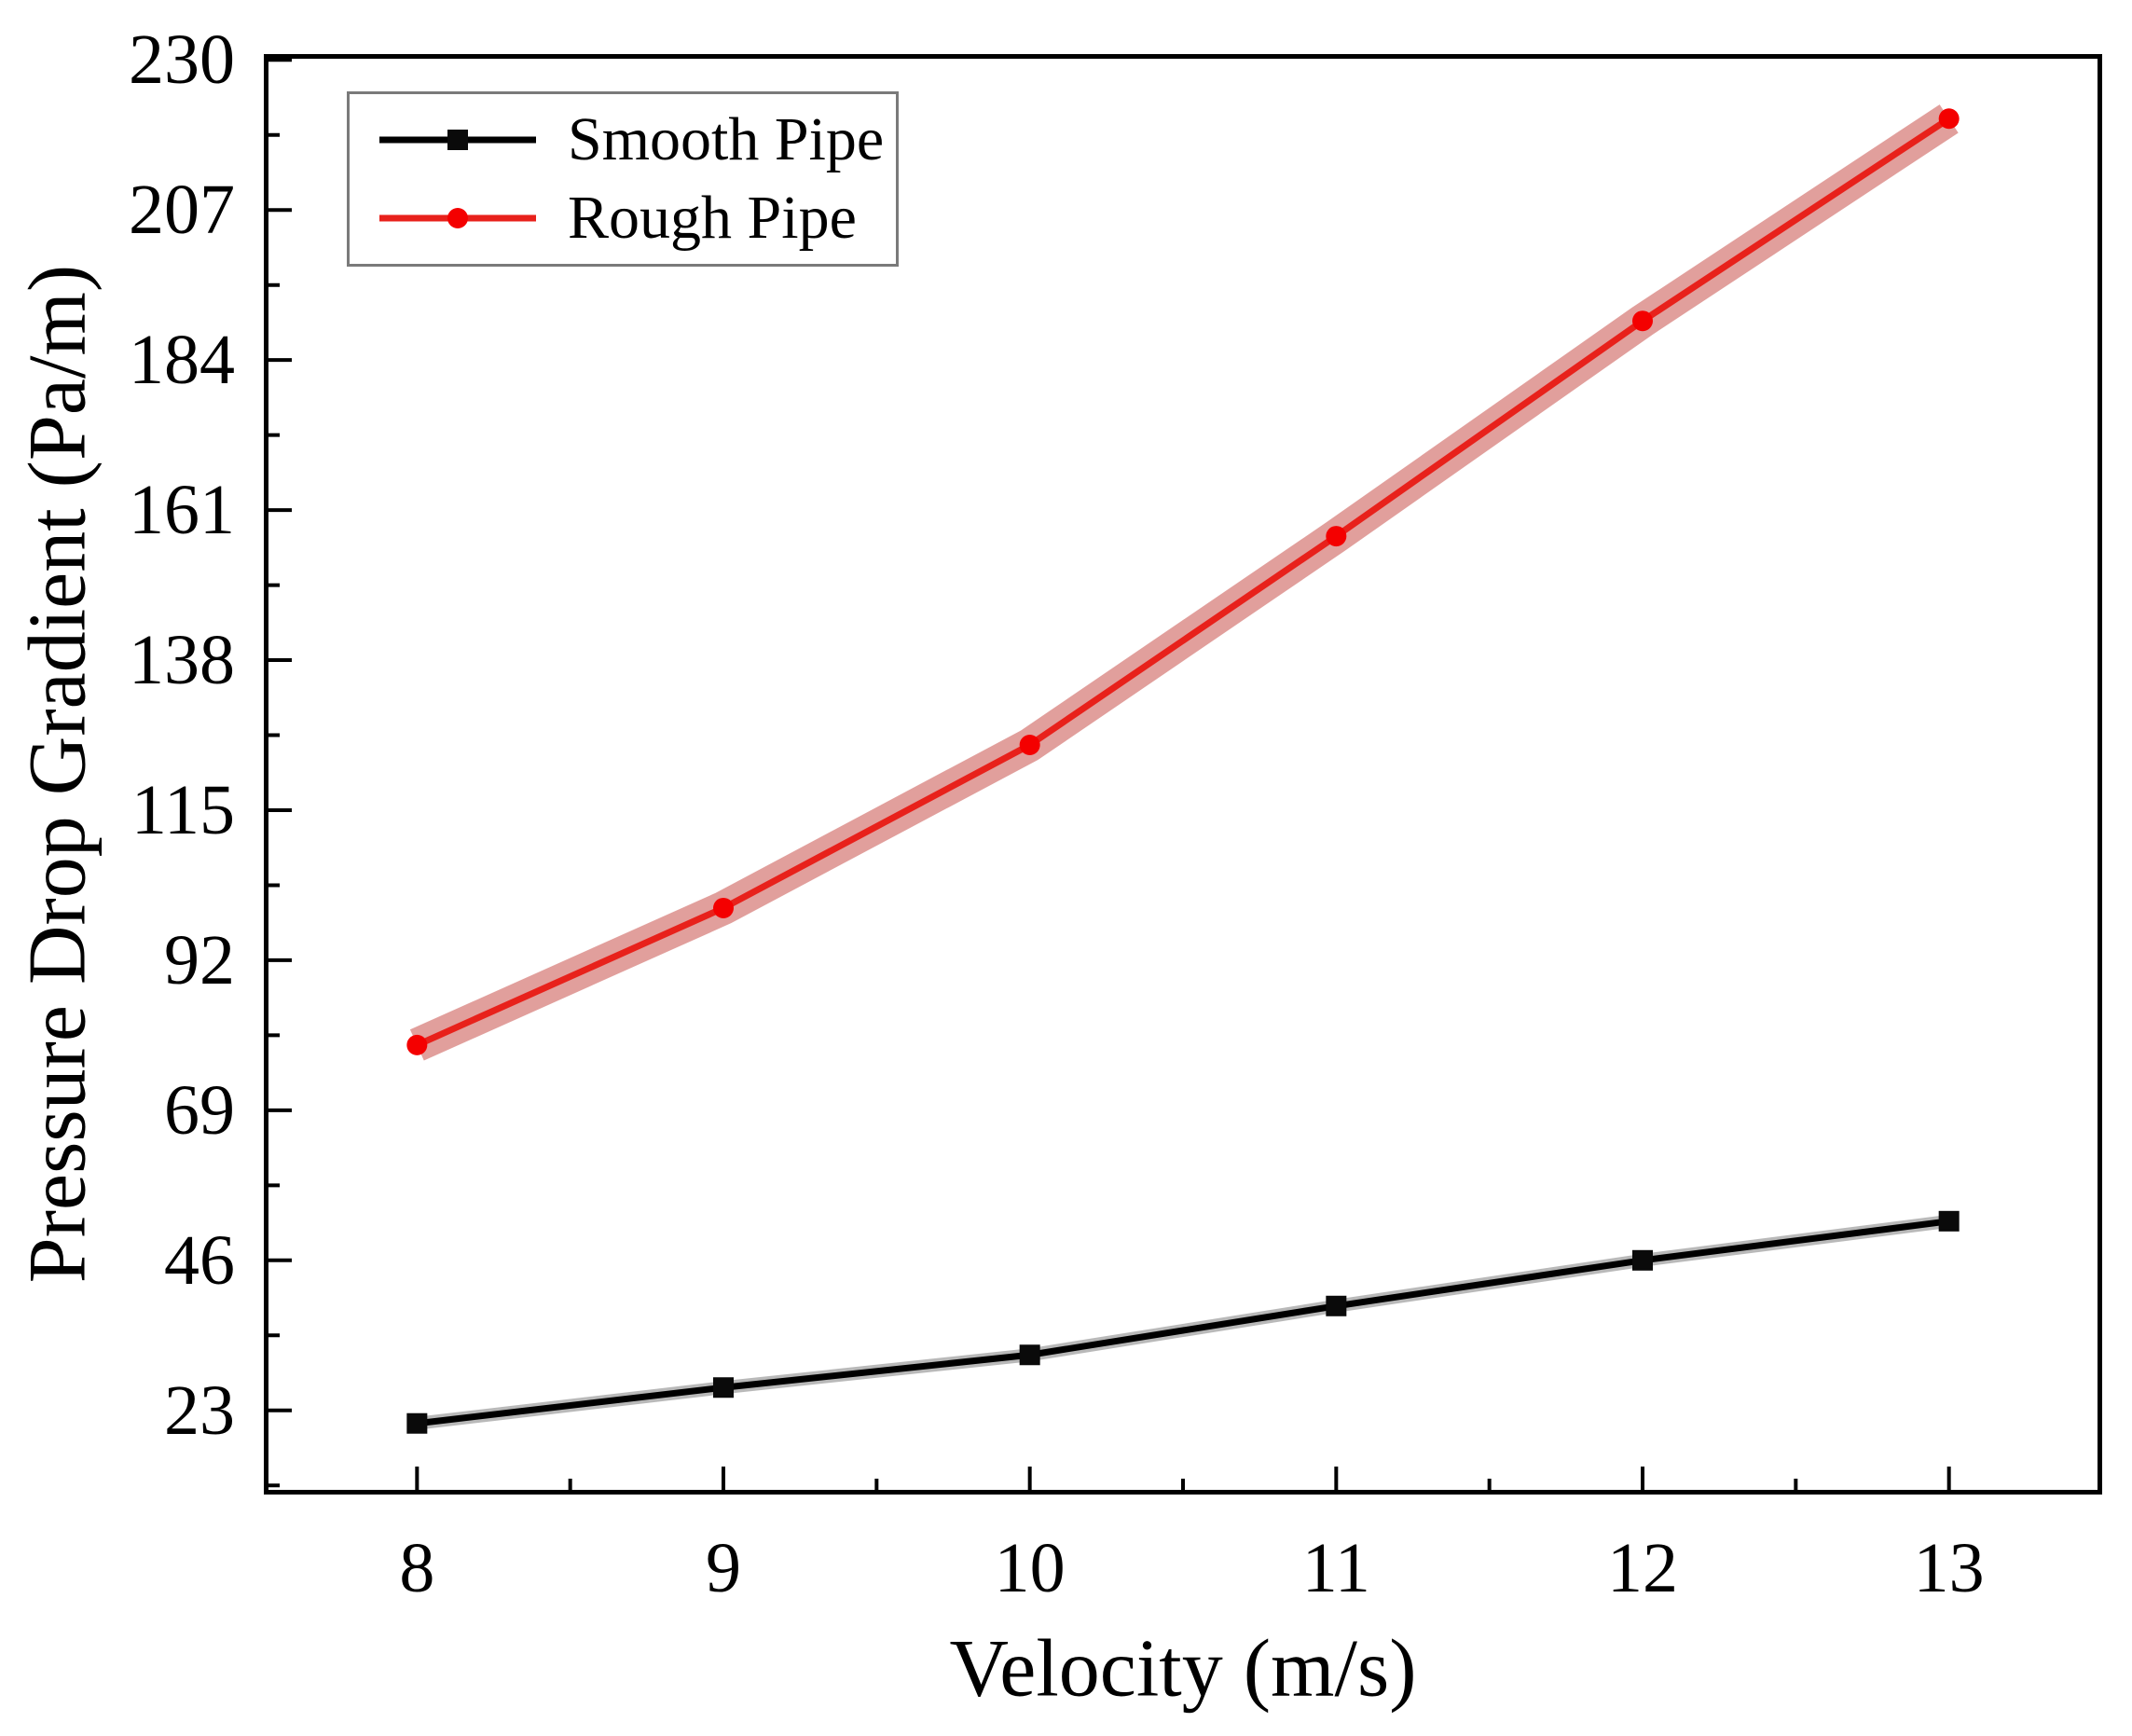 This screenshot has height=1736, width=2132. I want to click on x-tick-label: 11, so click(1335, 1568).